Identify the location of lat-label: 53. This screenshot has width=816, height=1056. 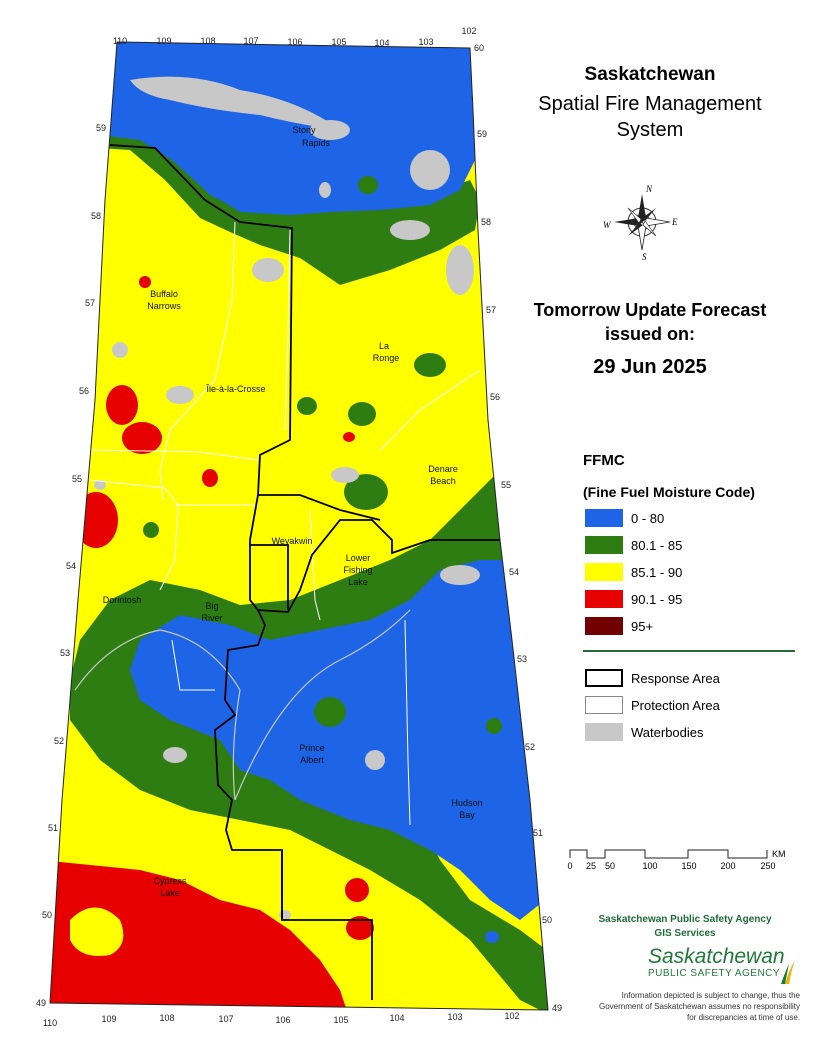
(522, 659).